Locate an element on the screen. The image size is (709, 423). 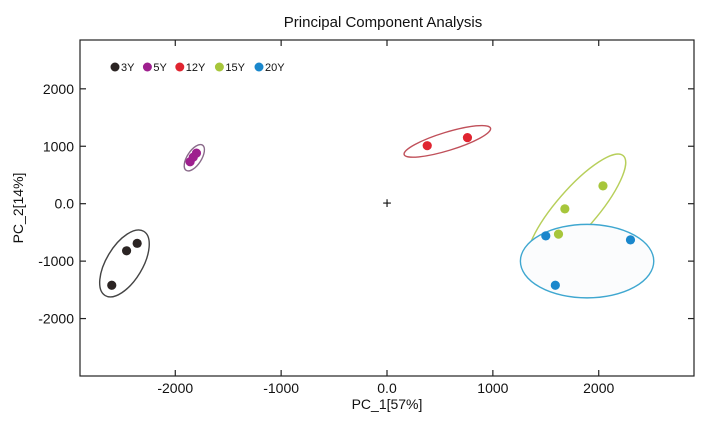
point-5y is located at coordinates (196, 153).